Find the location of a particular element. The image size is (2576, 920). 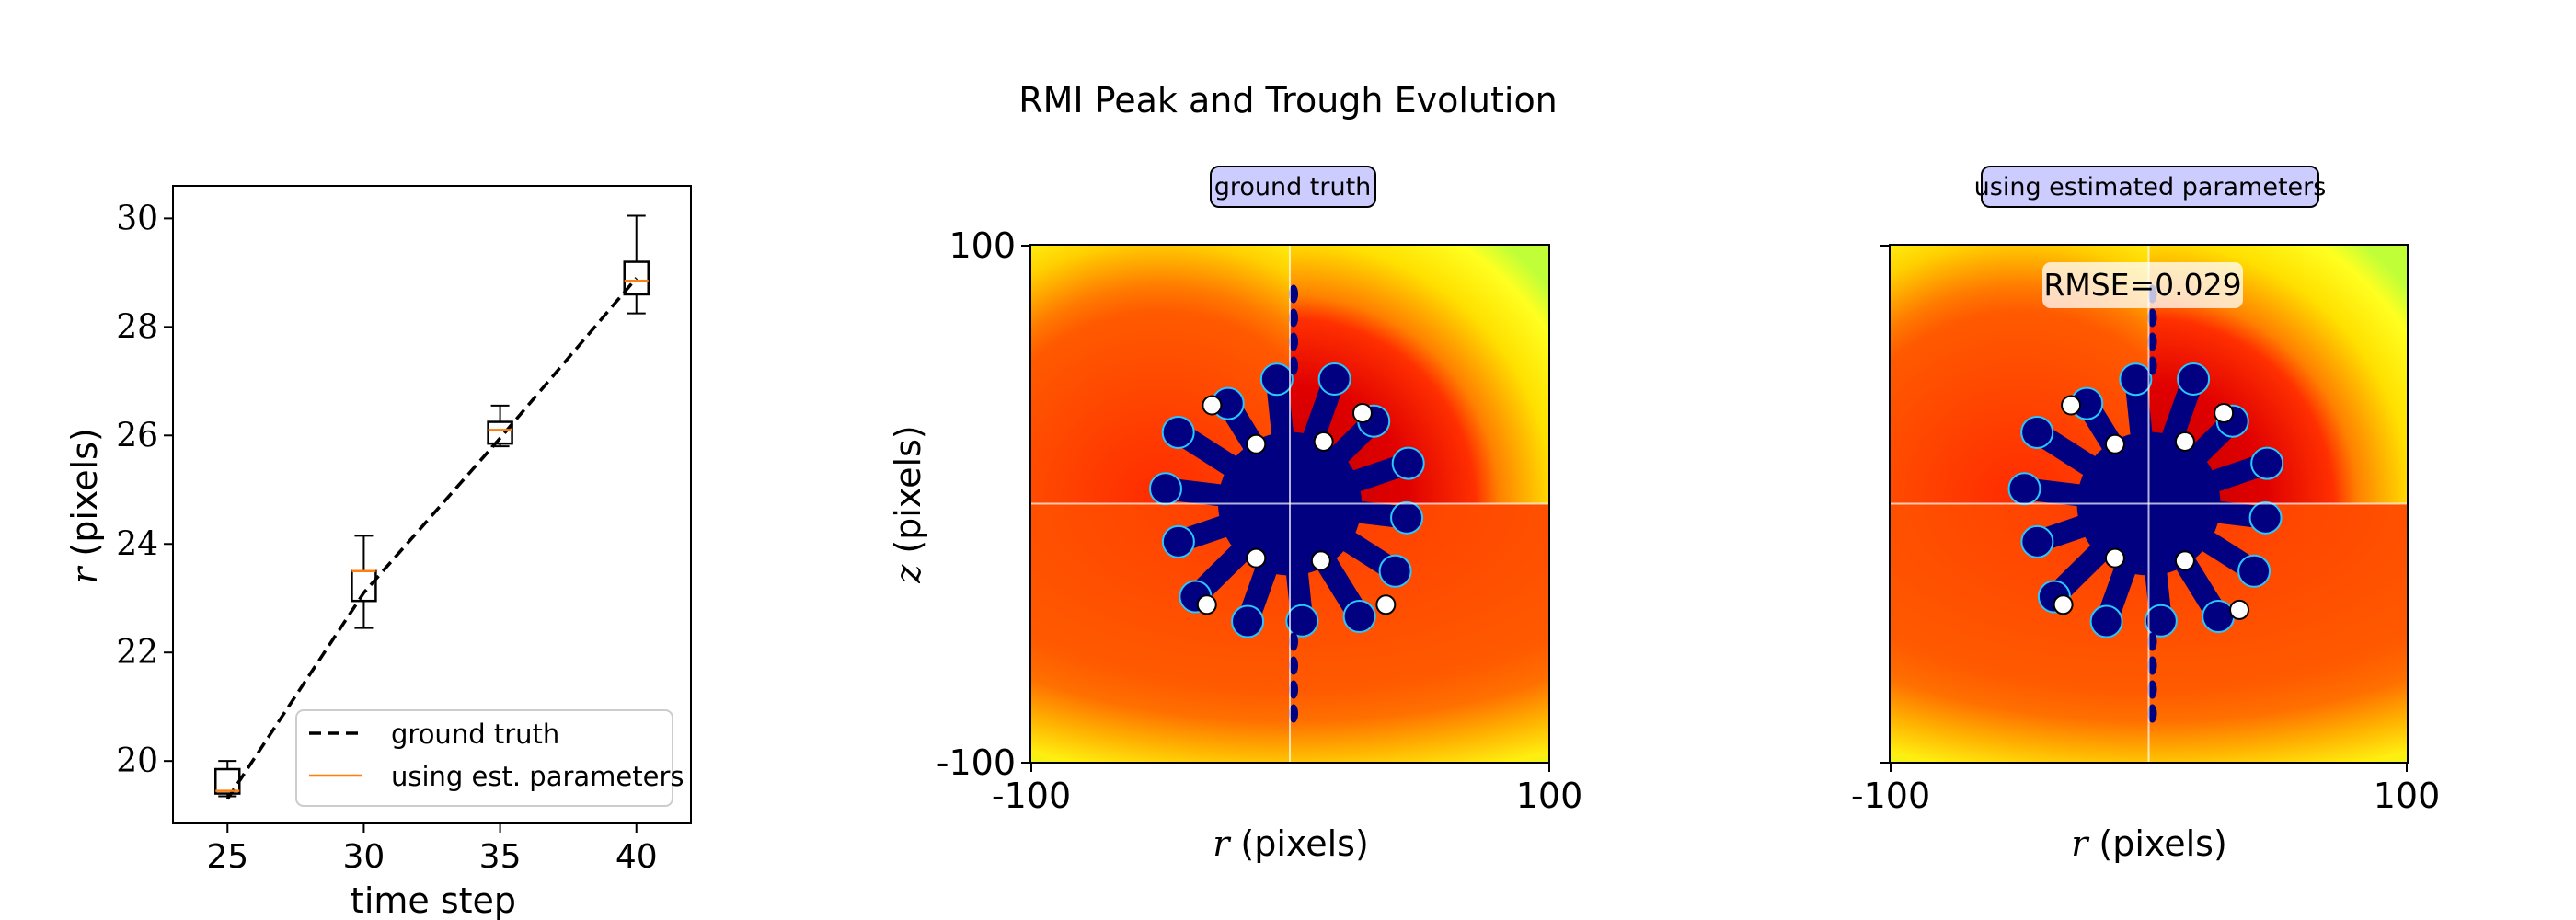

y-tick-label: 28 is located at coordinates (137, 327).